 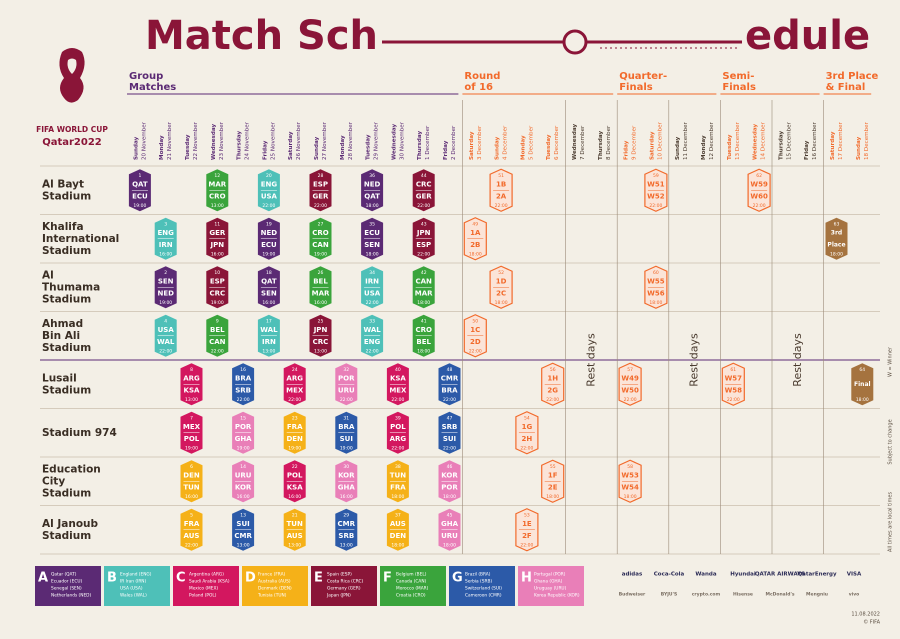 I want to click on match-number: 64, so click(x=862, y=370).